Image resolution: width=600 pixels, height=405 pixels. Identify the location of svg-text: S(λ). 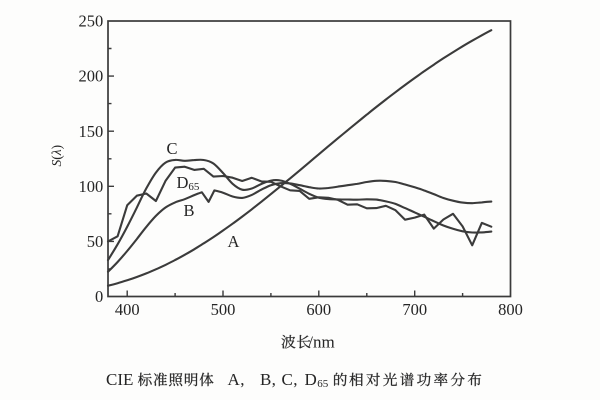
(56, 156).